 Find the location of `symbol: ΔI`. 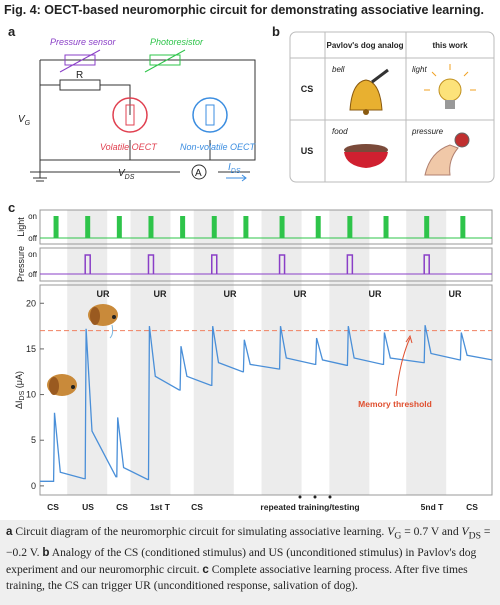

symbol: ΔI is located at coordinates (19, 404).